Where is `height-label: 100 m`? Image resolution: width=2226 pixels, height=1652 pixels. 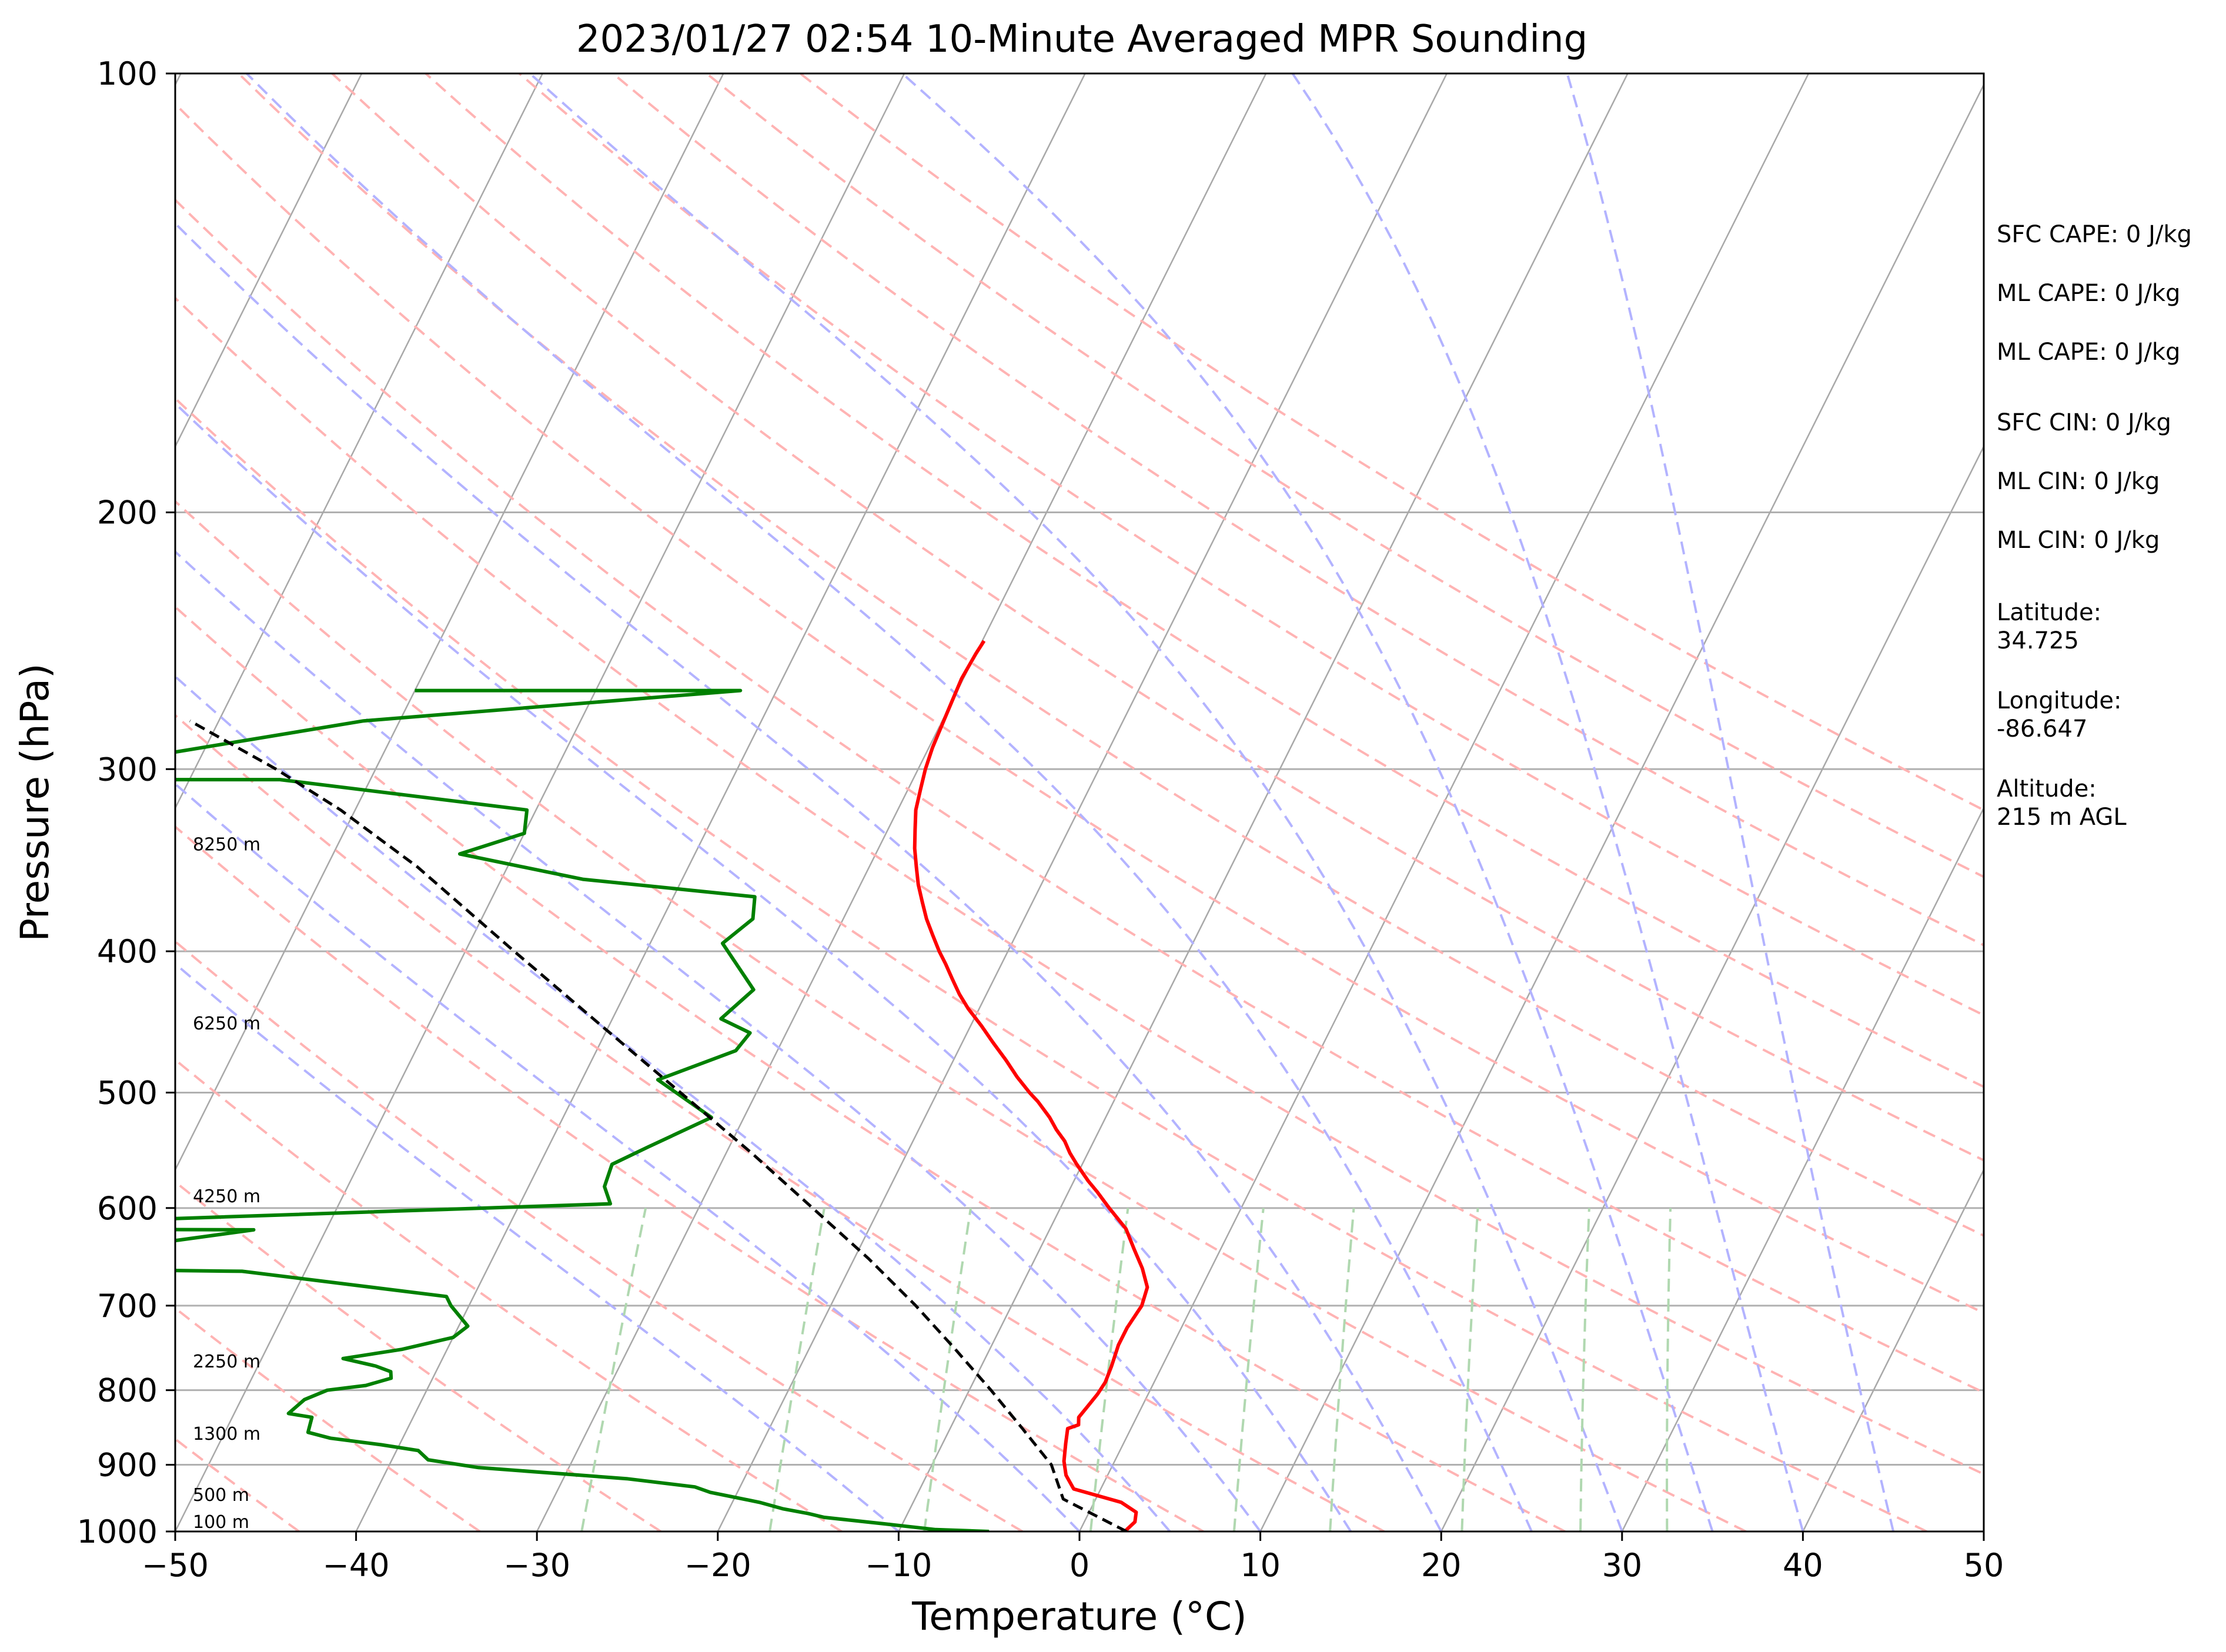
height-label: 100 m is located at coordinates (221, 1522).